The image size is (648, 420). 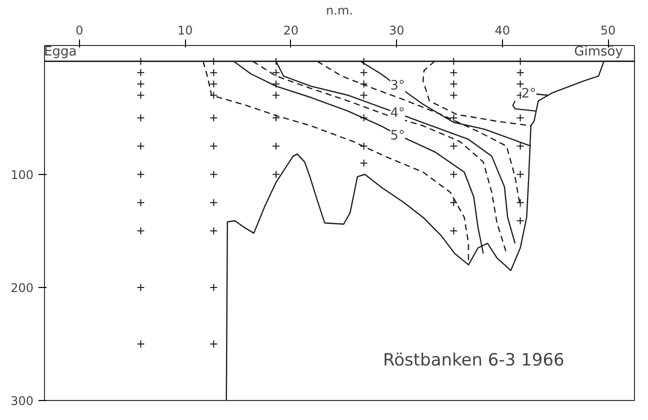 What do you see at coordinates (599, 52) in the screenshot?
I see `annotation: Gimsöy` at bounding box center [599, 52].